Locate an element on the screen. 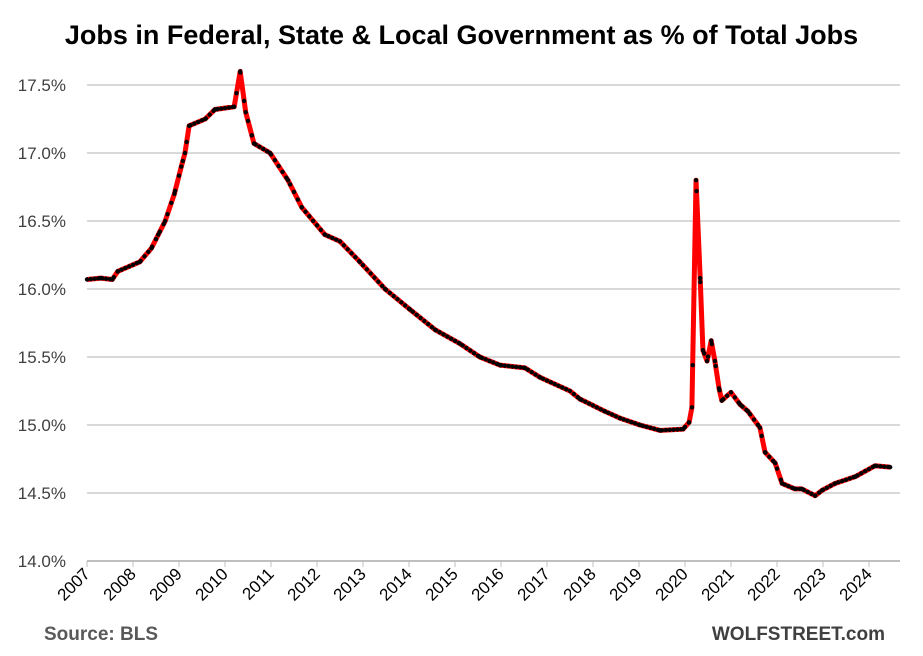  x-tick-label: 2017 is located at coordinates (534, 584).